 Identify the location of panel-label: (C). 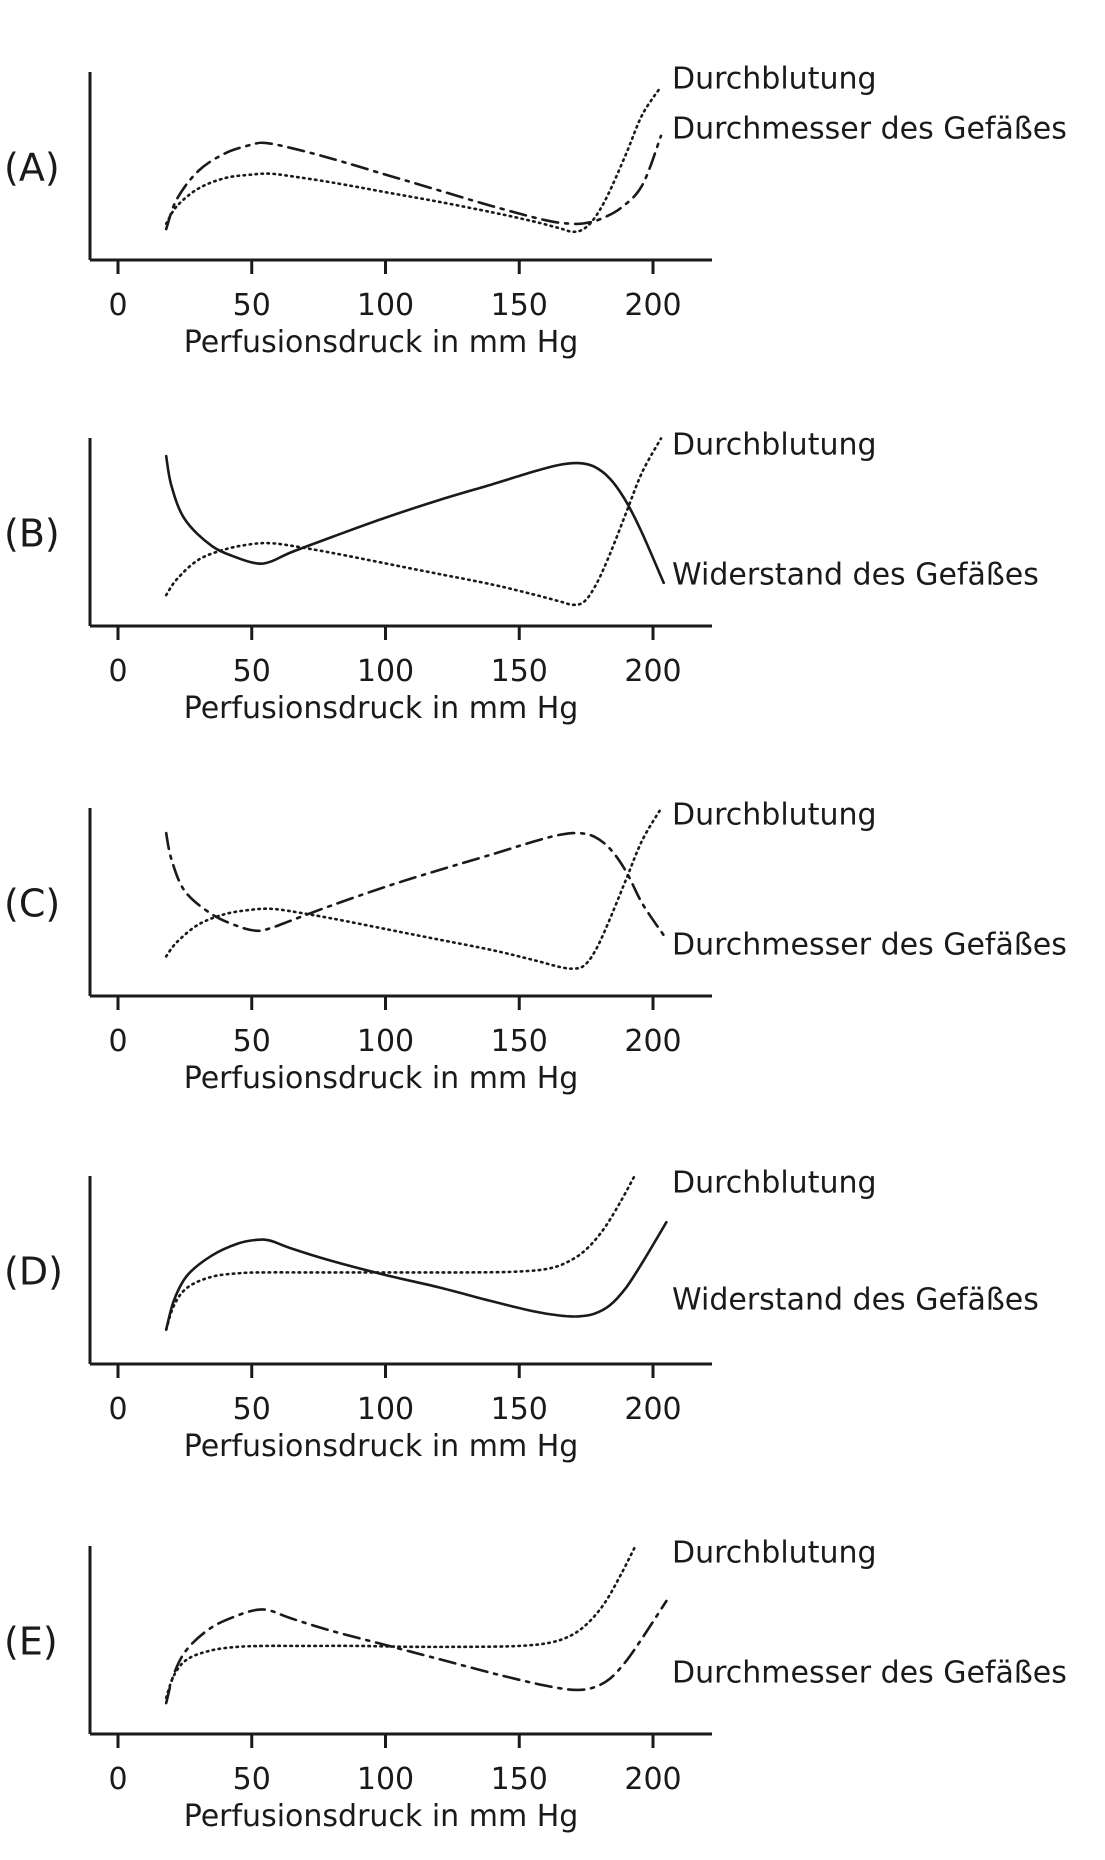
(32, 903).